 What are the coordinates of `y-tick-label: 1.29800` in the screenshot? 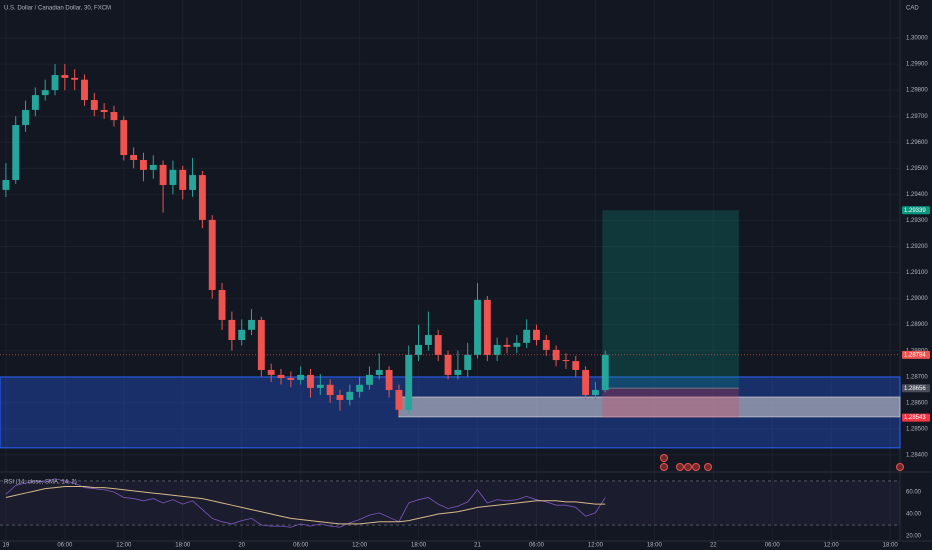 It's located at (917, 91).